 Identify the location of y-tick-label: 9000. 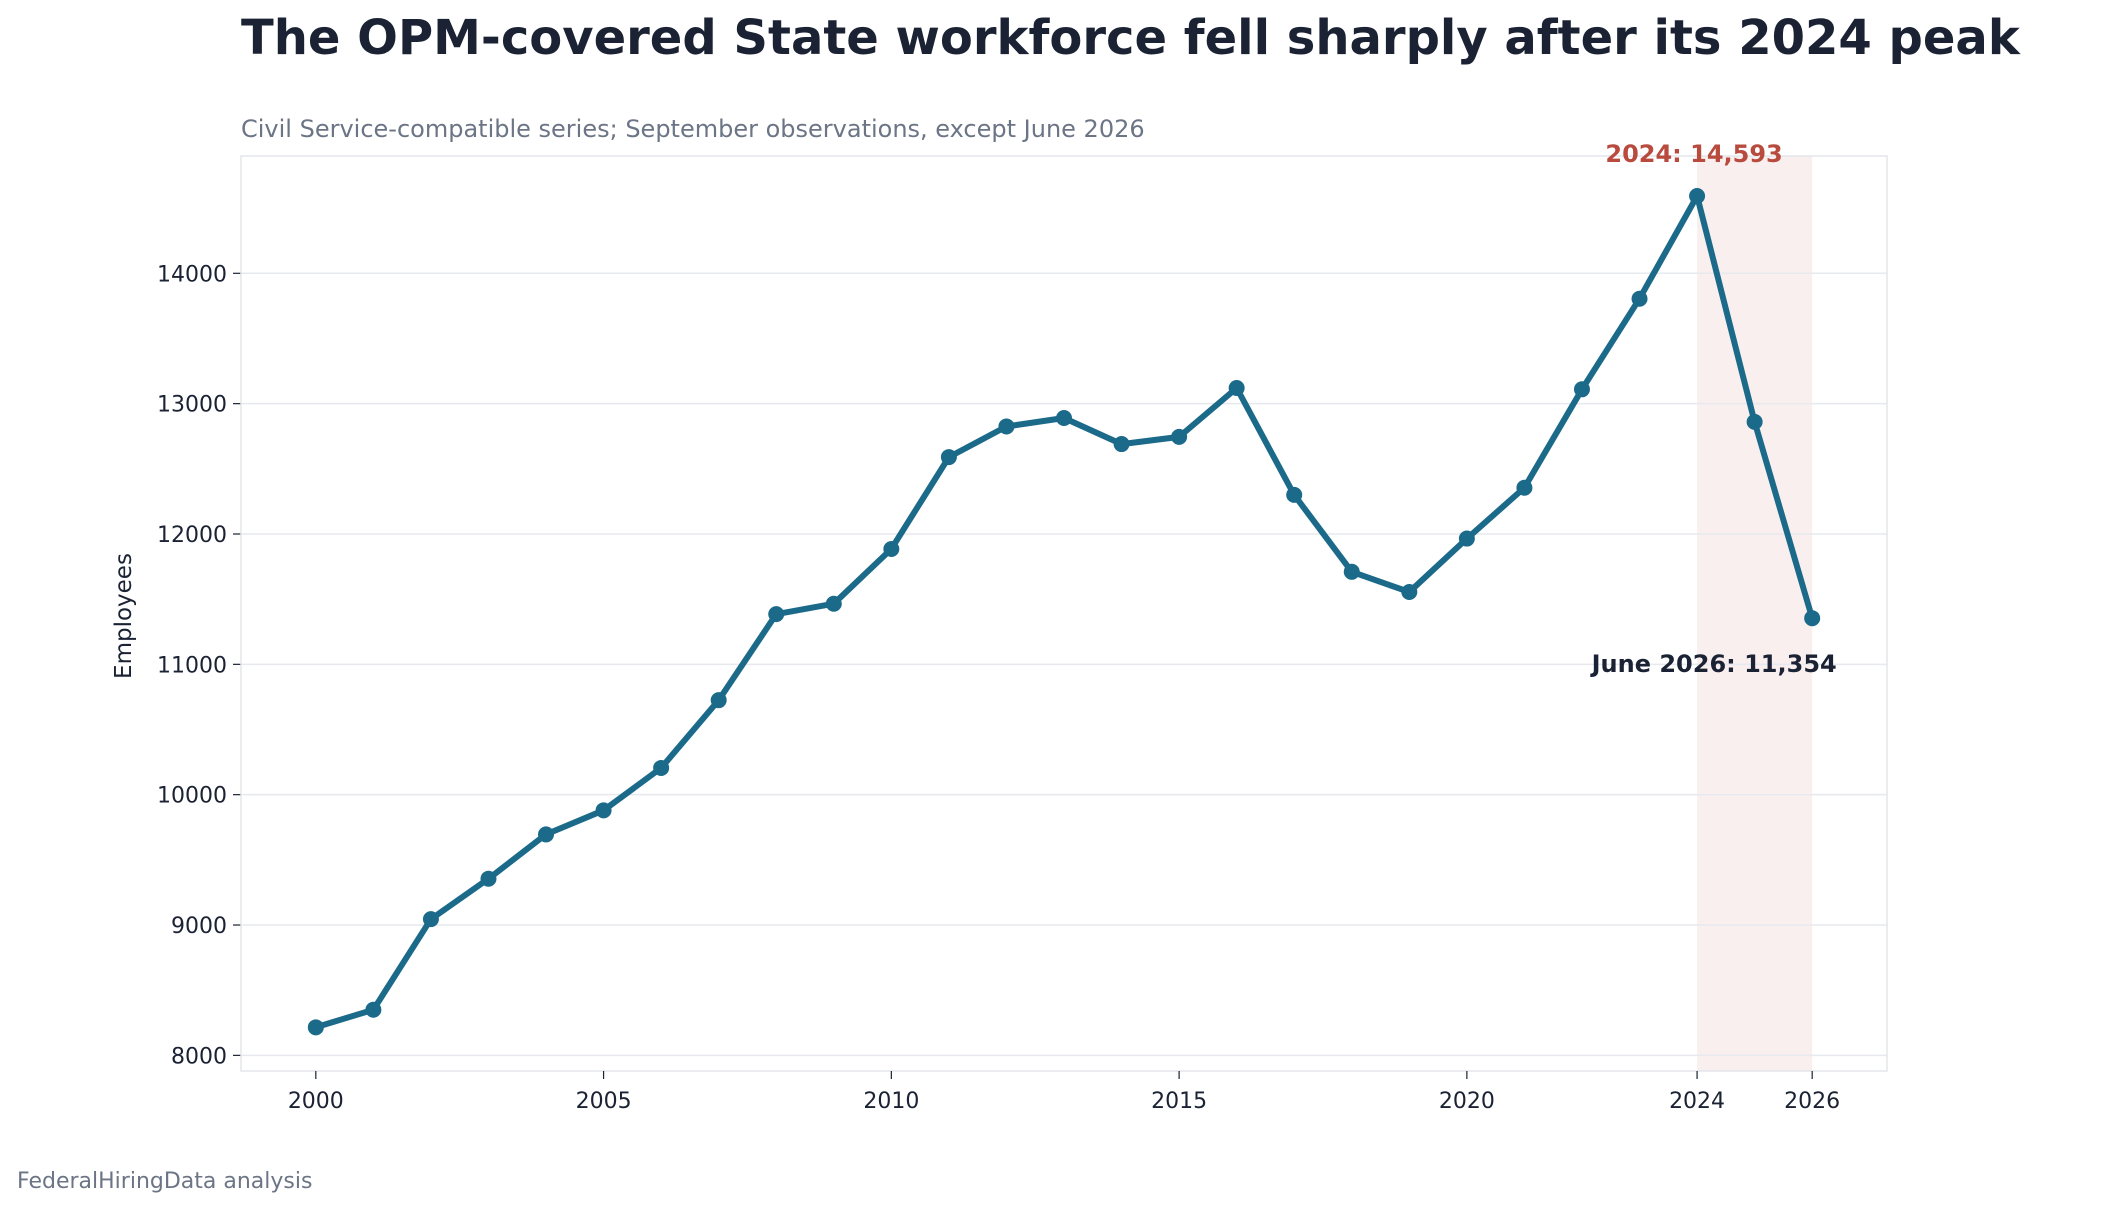
(199, 926).